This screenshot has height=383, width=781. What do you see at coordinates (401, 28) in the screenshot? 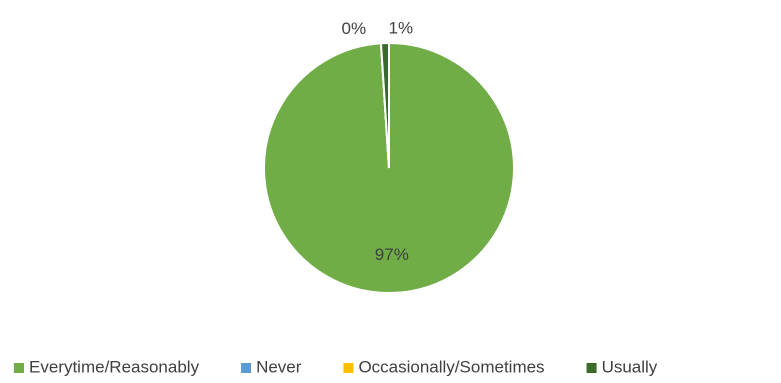
I see `data-label: 1%` at bounding box center [401, 28].